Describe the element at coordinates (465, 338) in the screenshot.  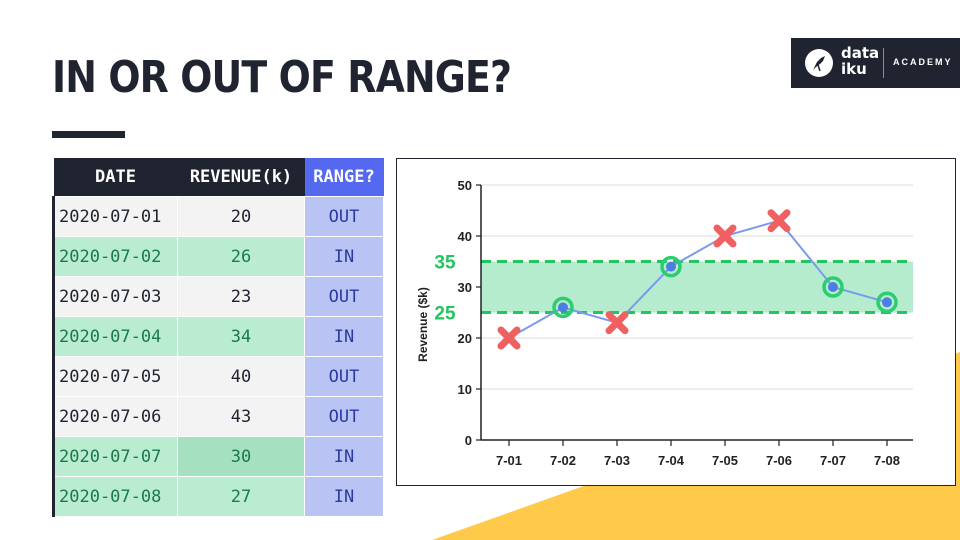
I see `y-tick-label: 20` at that location.